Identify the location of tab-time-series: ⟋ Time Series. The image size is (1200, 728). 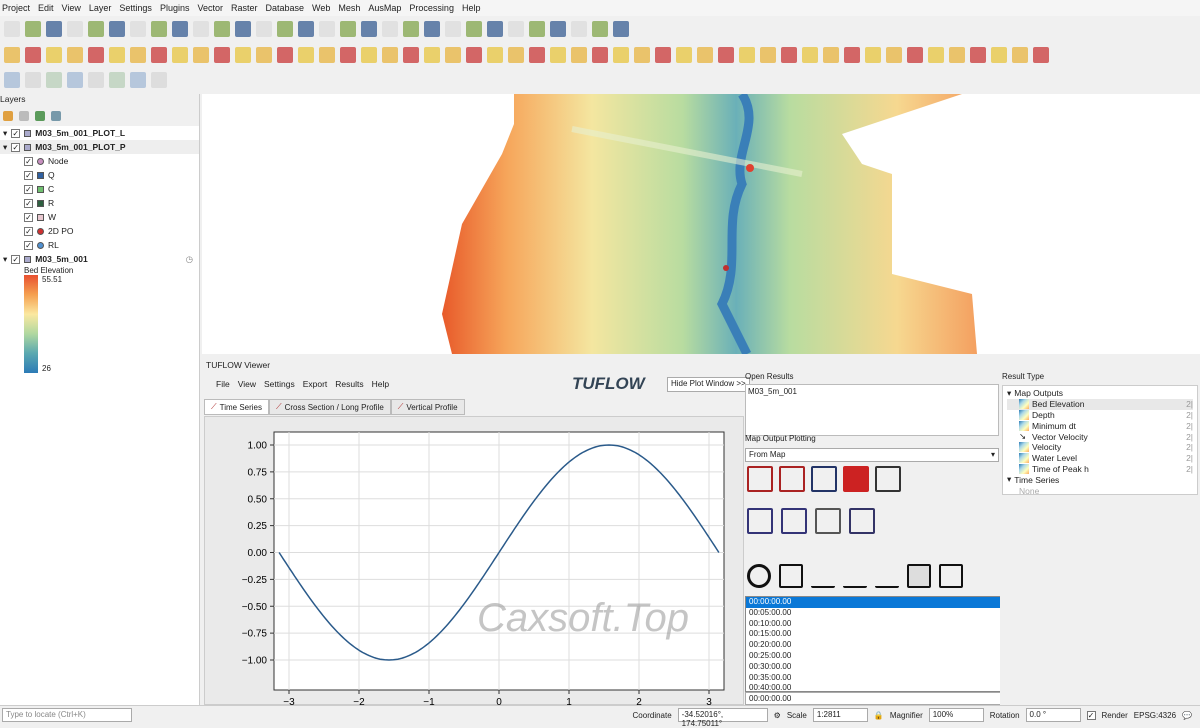
(236, 407).